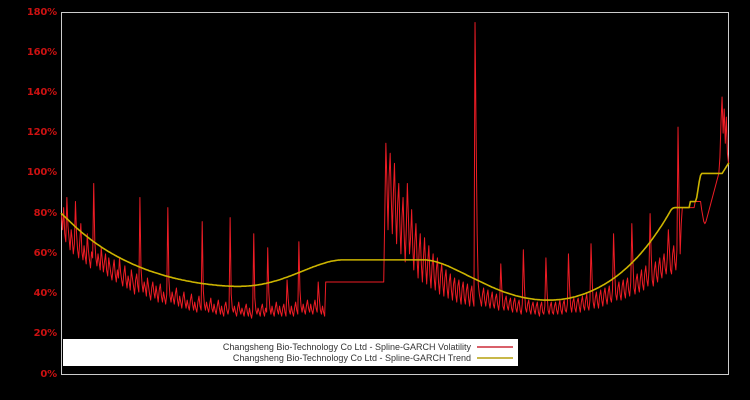  I want to click on y-axis-tick-label: 20%, so click(45, 334).